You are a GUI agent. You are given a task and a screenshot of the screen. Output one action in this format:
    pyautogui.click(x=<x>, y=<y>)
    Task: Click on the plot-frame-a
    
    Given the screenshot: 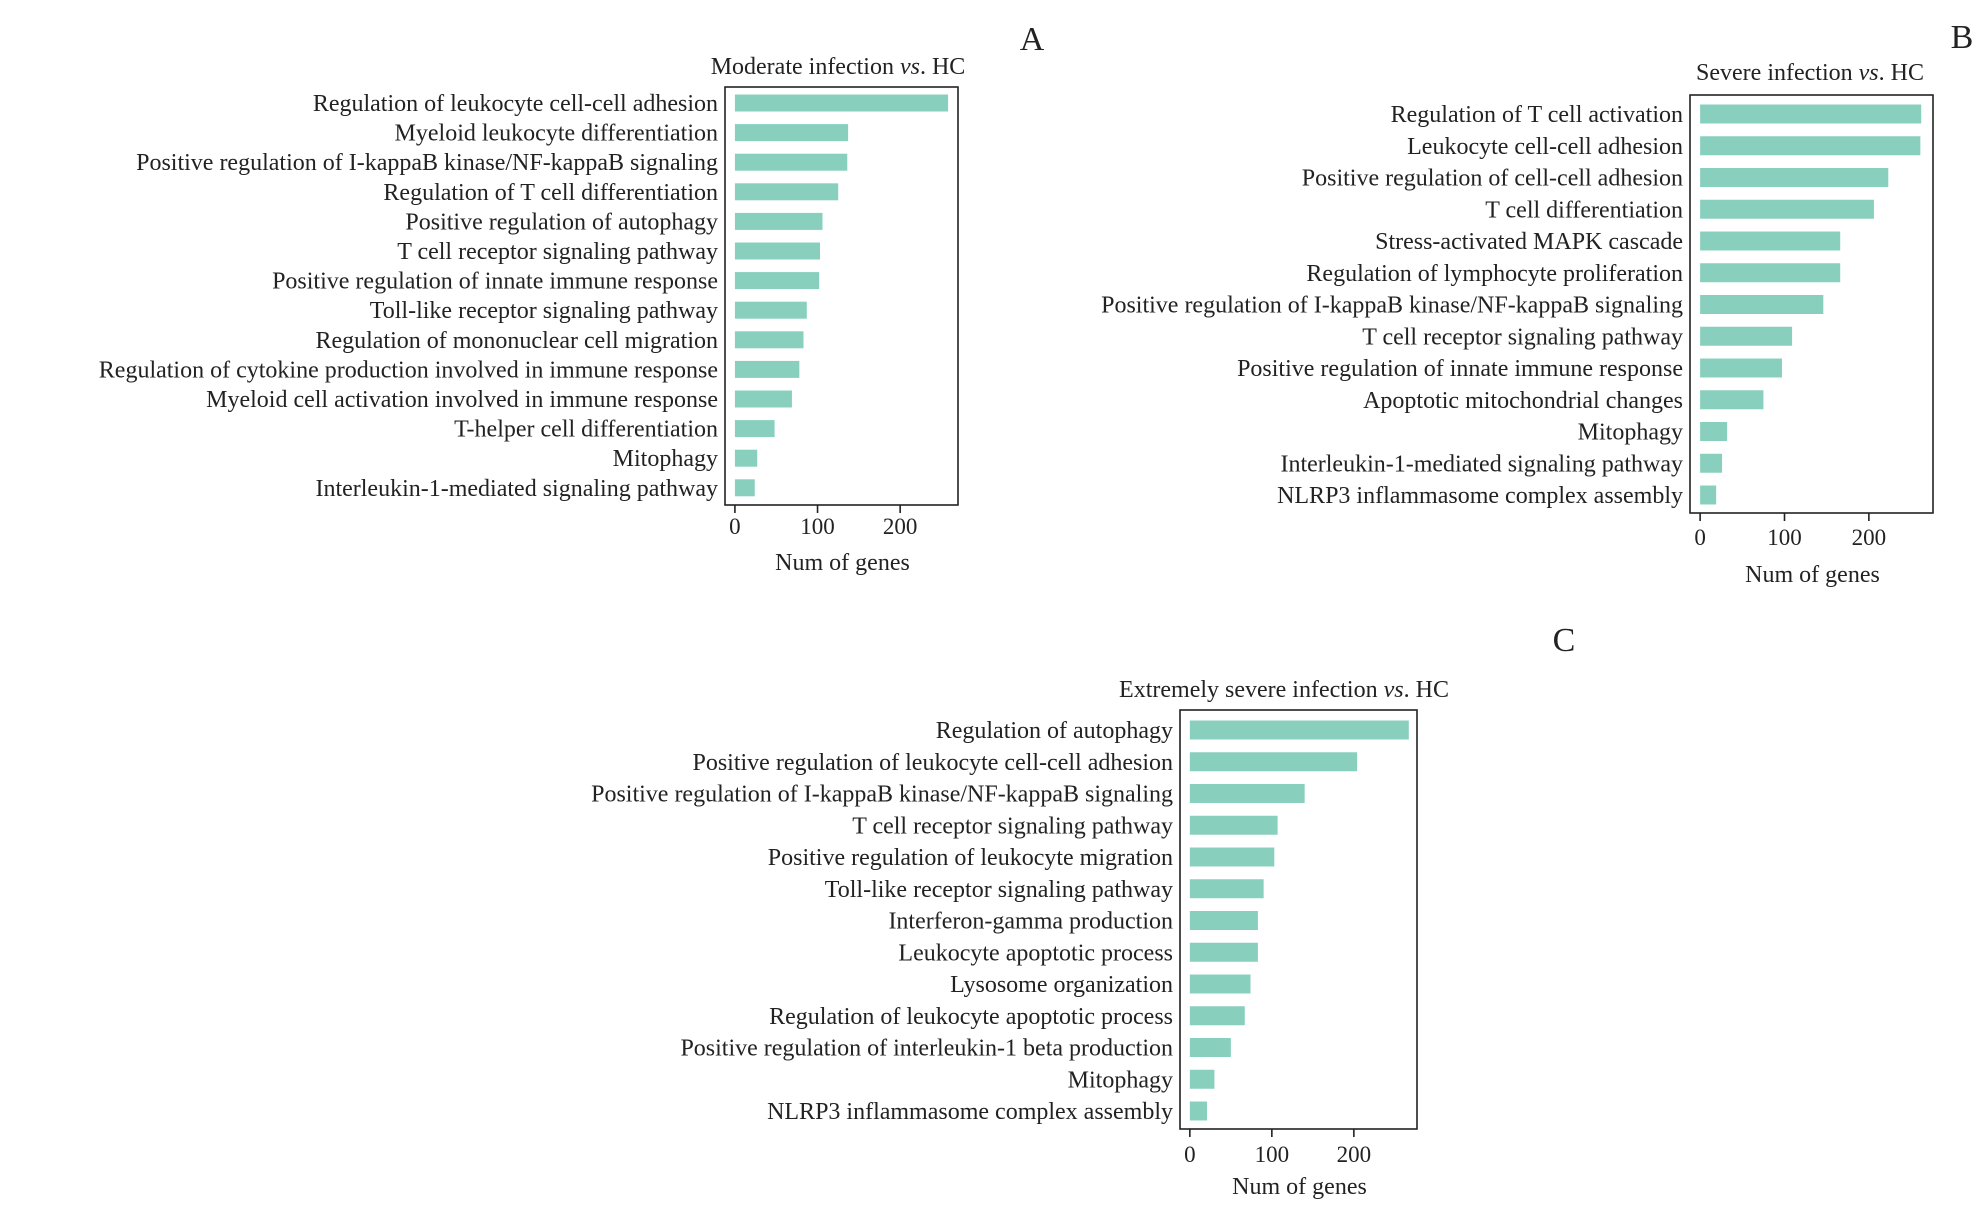 What is the action you would take?
    pyautogui.click(x=841, y=296)
    